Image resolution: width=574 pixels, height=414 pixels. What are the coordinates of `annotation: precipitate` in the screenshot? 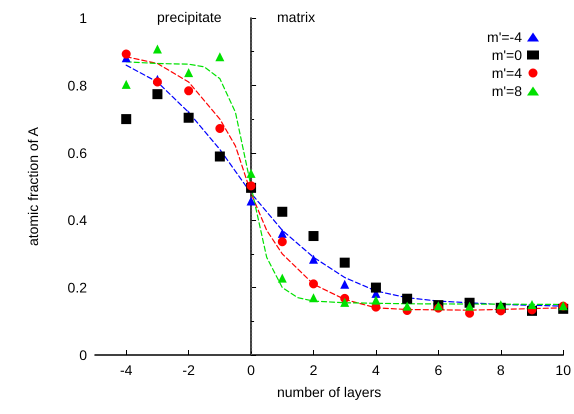 It's located at (189, 17).